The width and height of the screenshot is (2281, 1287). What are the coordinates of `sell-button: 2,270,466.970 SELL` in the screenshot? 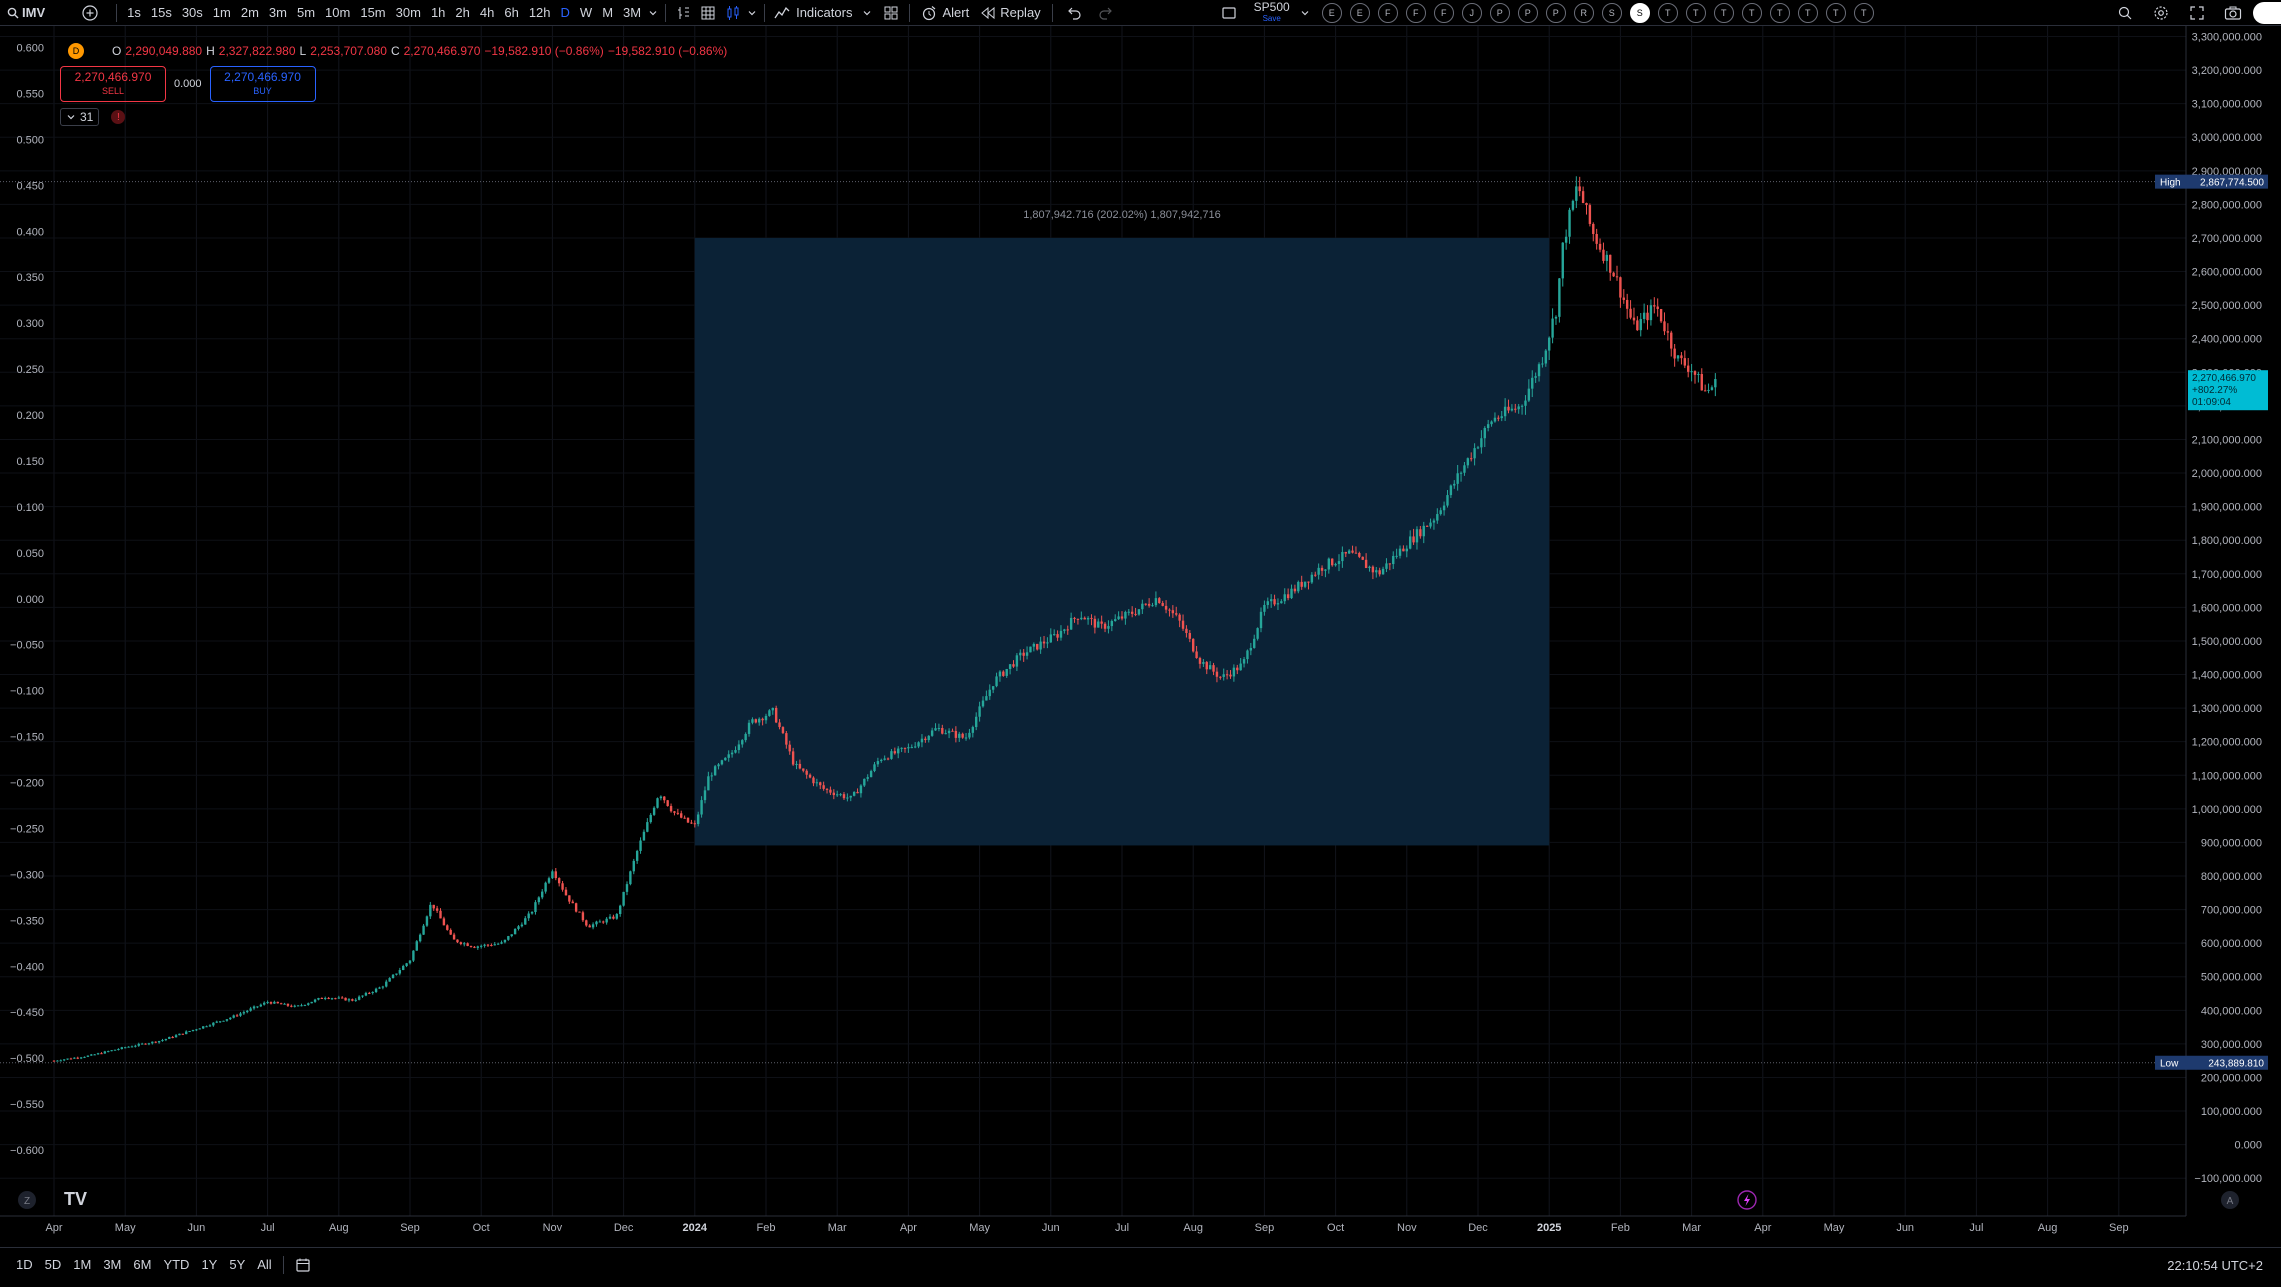 It's located at (113, 84).